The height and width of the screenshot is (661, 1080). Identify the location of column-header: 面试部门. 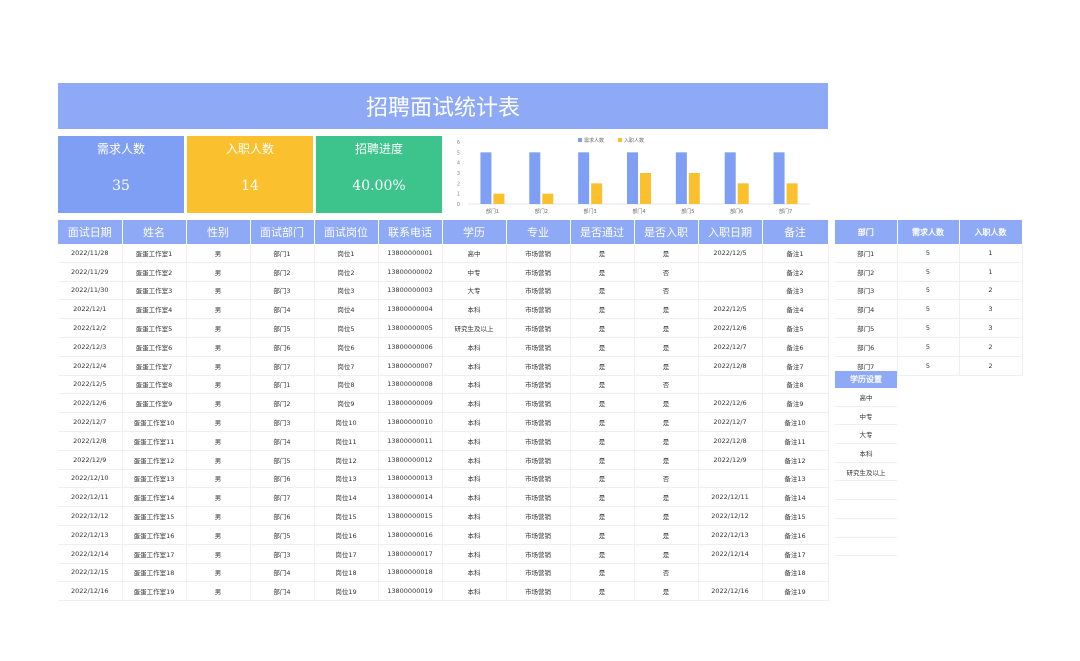
(282, 232).